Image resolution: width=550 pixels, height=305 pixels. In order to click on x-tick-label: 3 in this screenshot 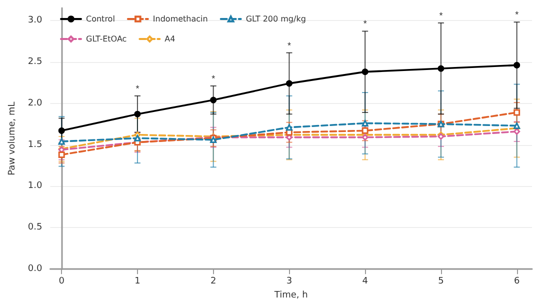, I will do `click(289, 281)`.